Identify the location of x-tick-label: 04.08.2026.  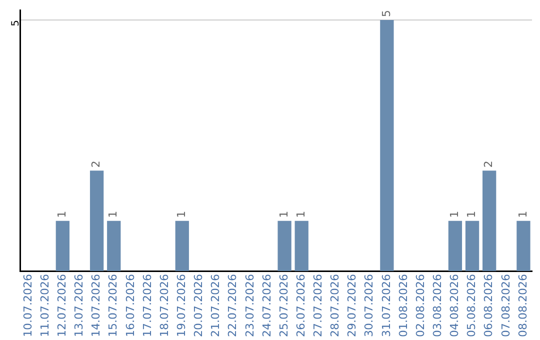
(455, 306).